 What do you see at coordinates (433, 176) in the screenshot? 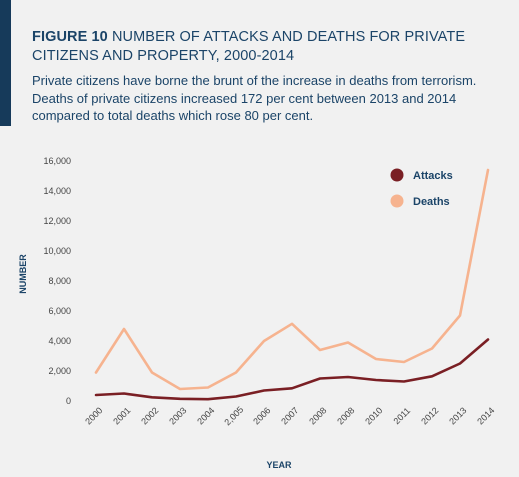
I see `legend-label-attacks: Attacks` at bounding box center [433, 176].